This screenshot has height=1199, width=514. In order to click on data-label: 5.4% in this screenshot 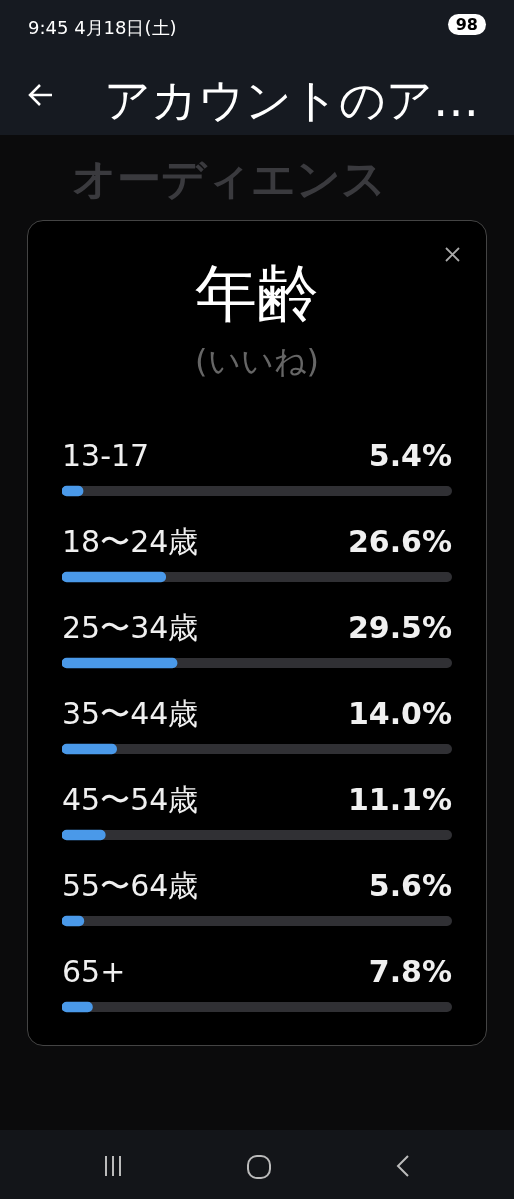, I will do `click(410, 455)`.